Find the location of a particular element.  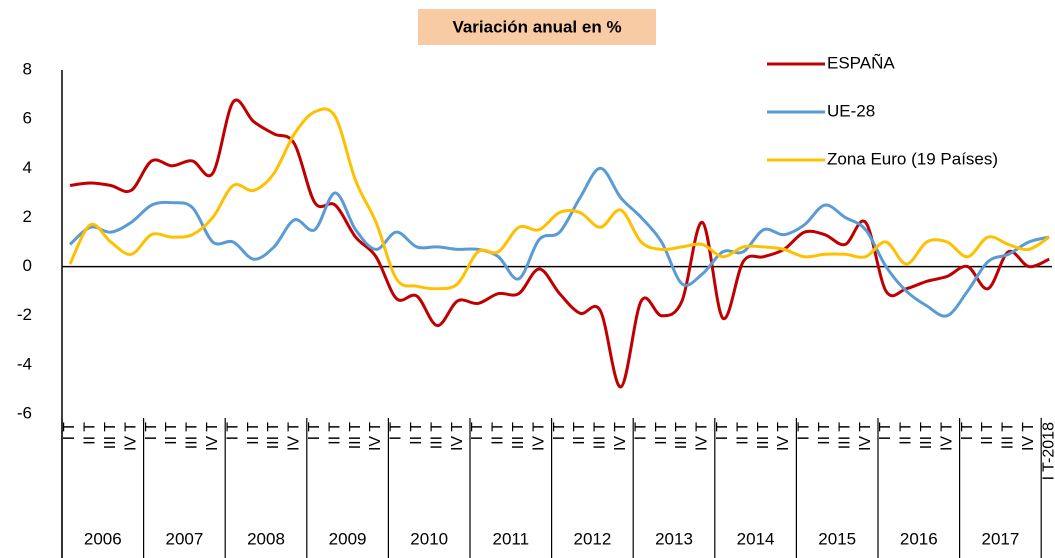

y-tick-label: 0 is located at coordinates (27, 265).